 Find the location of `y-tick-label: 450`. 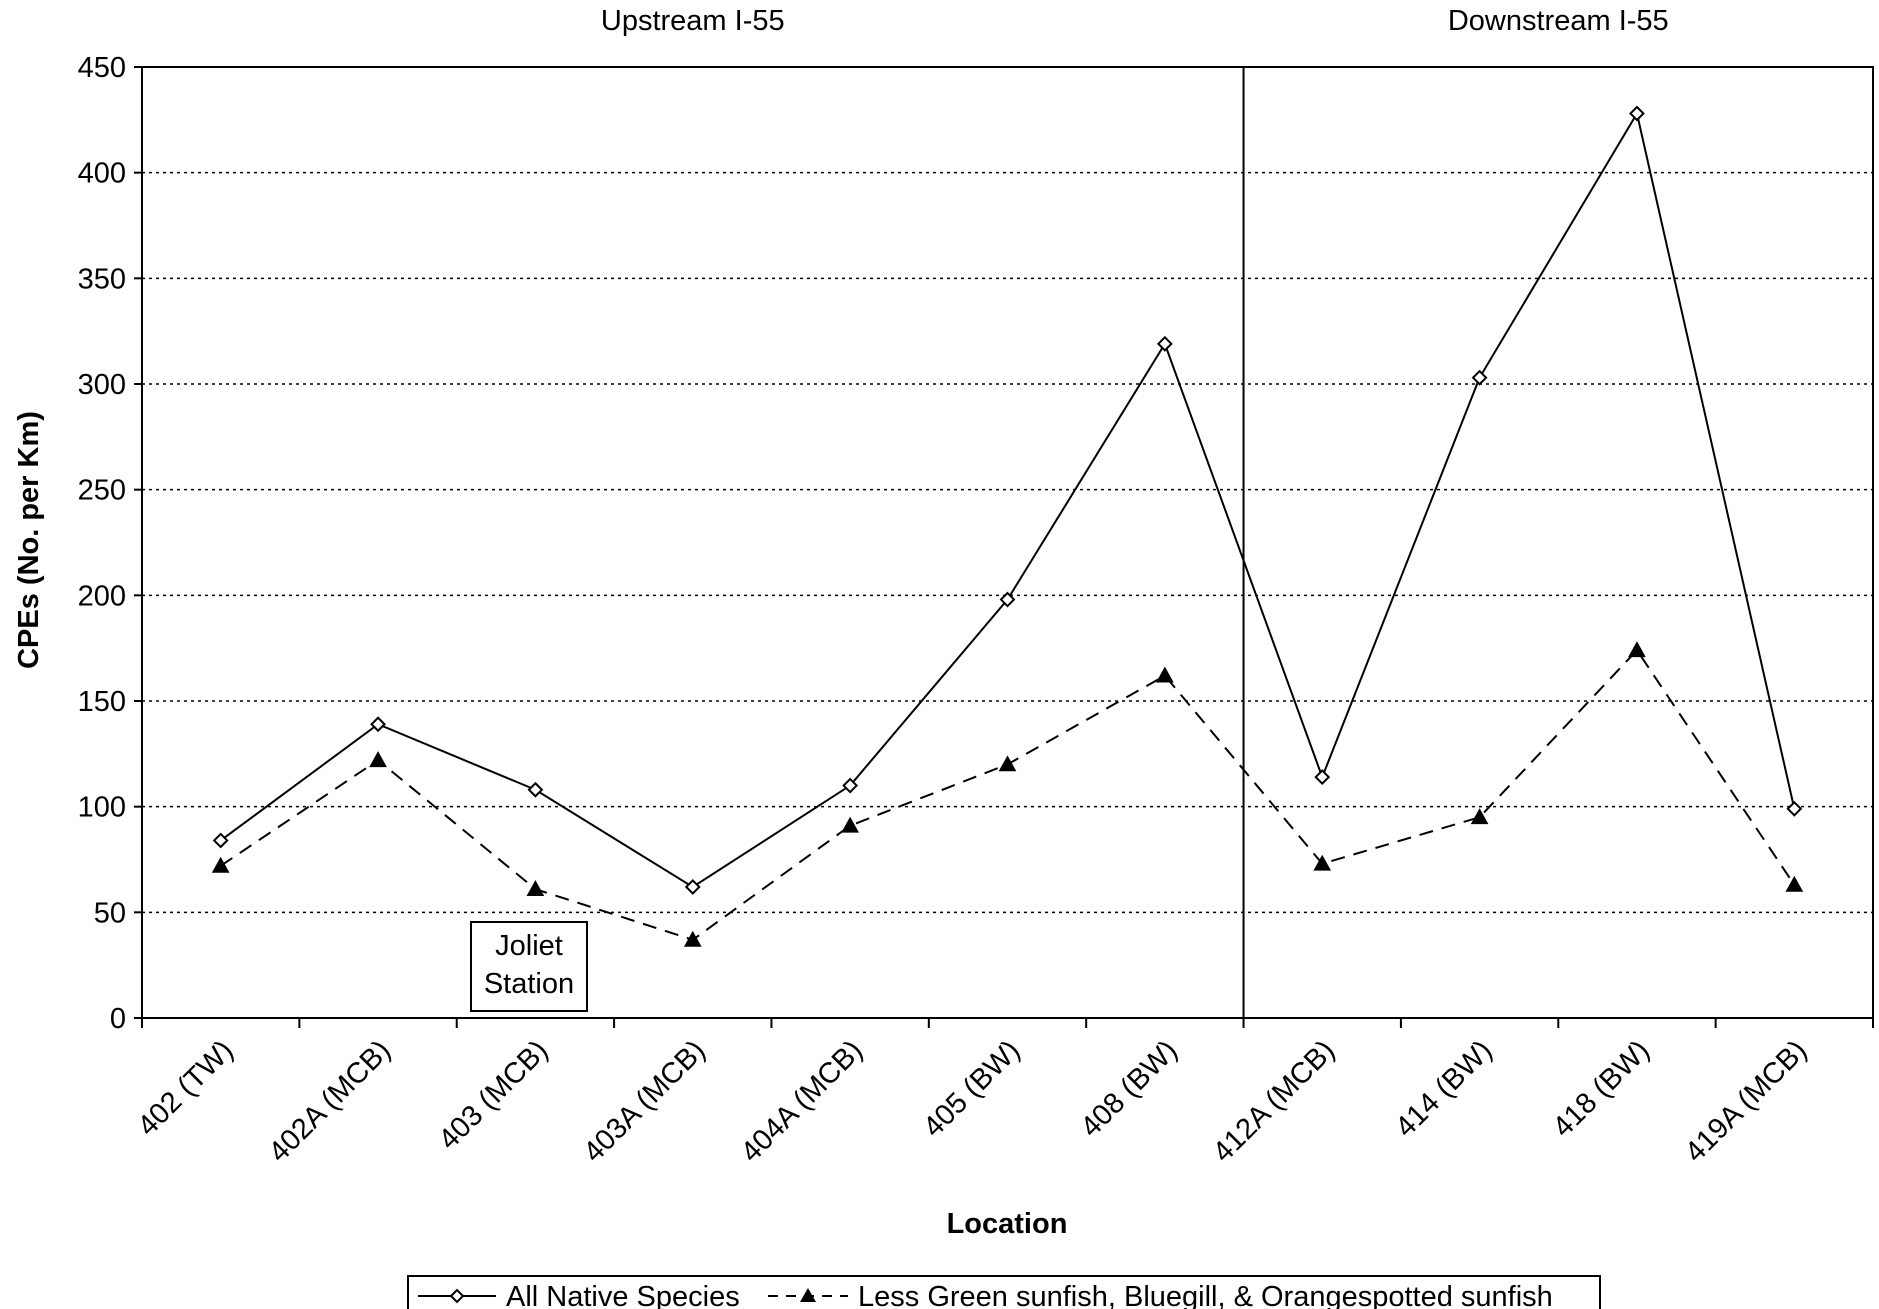

y-tick-label: 450 is located at coordinates (102, 68).